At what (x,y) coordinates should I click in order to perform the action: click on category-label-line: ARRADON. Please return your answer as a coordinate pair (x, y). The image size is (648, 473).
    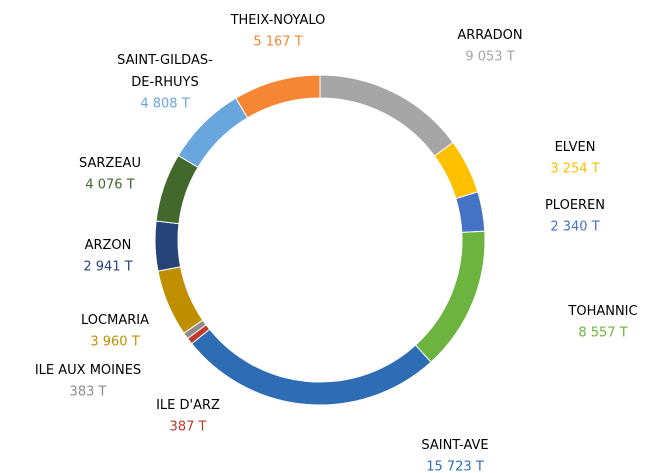
    Looking at the image, I should click on (489, 35).